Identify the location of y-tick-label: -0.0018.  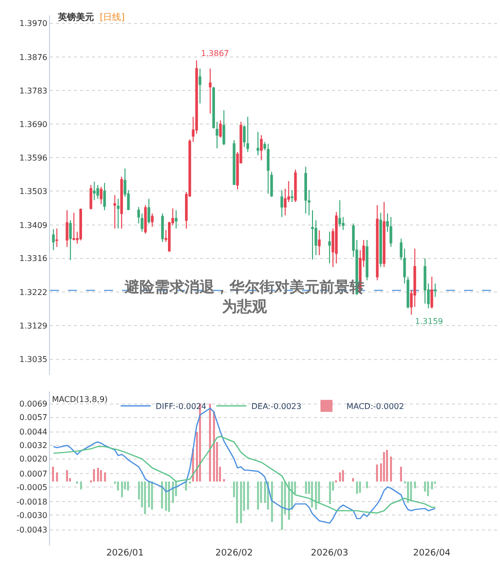
(32, 501).